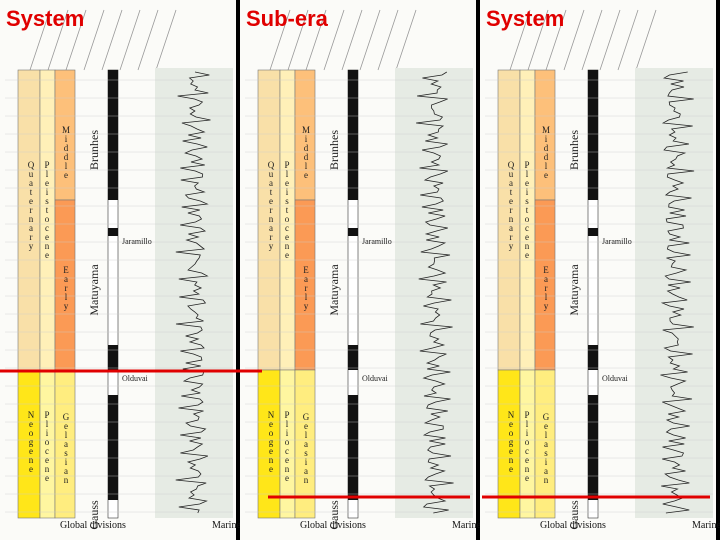 This screenshot has width=720, height=540. I want to click on panel-title: Sub-era, so click(287, 18).